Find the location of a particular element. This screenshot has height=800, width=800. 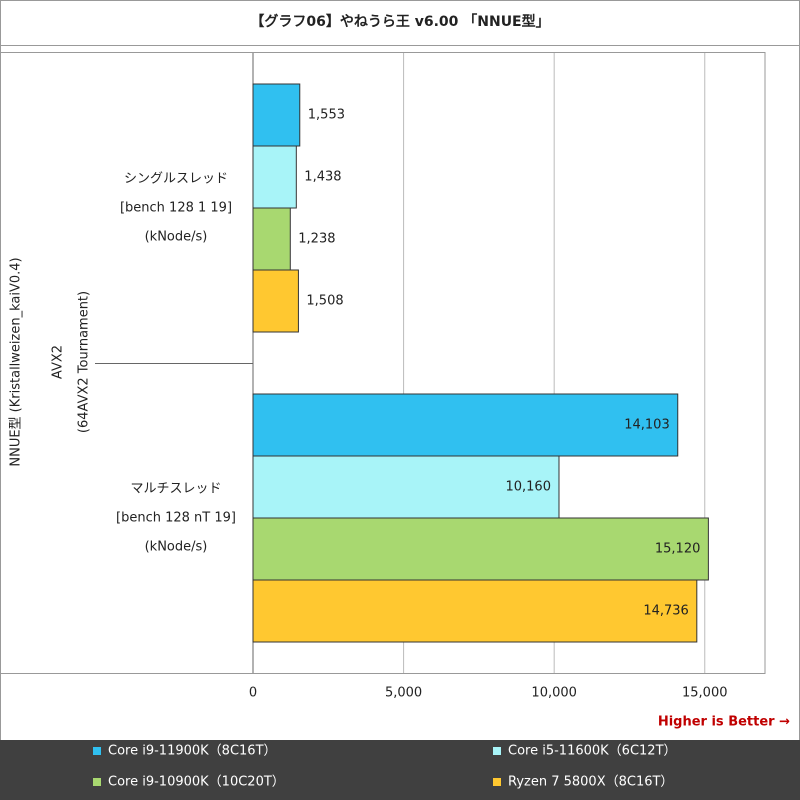

annotation: Higher is Better → is located at coordinates (724, 722).